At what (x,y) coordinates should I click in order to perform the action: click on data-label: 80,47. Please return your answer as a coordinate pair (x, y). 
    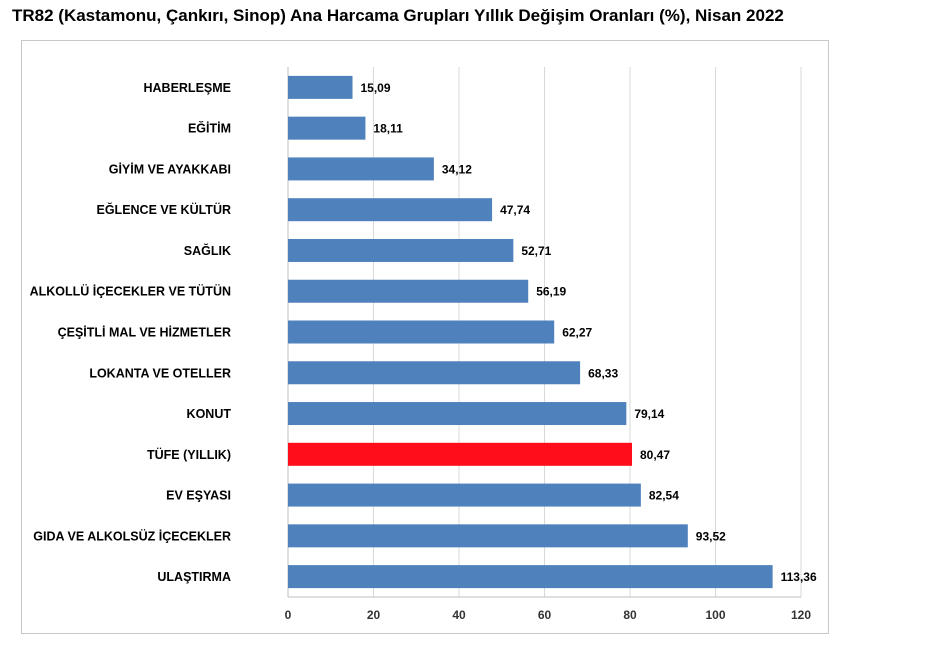
    Looking at the image, I should click on (655, 455).